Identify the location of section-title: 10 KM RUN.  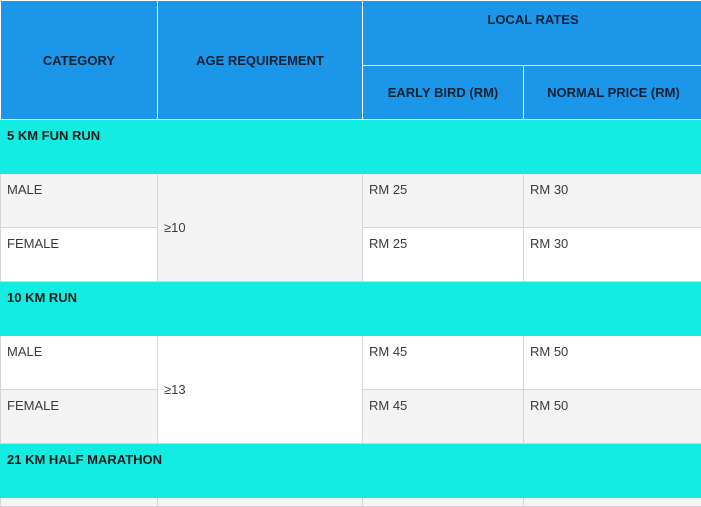
(351, 309).